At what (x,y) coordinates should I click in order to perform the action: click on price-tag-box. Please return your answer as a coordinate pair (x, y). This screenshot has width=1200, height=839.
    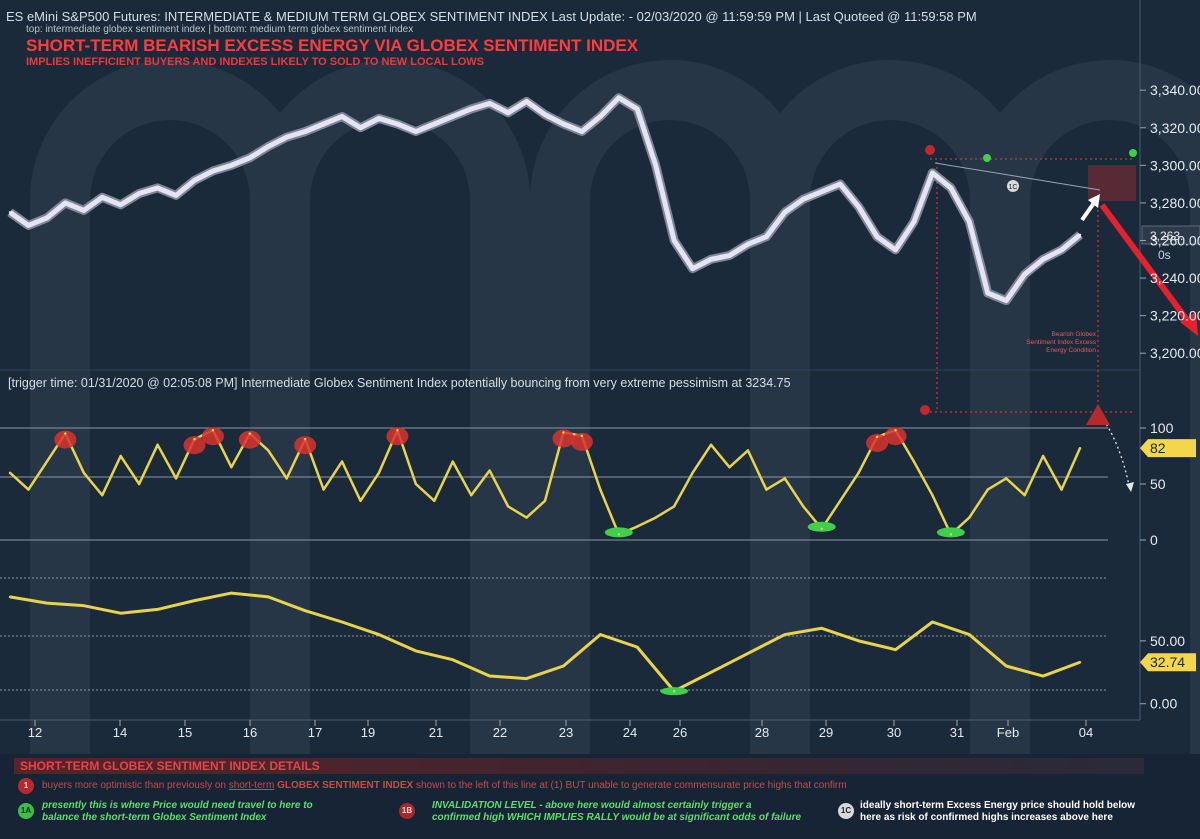
    Looking at the image, I should click on (1170, 235).